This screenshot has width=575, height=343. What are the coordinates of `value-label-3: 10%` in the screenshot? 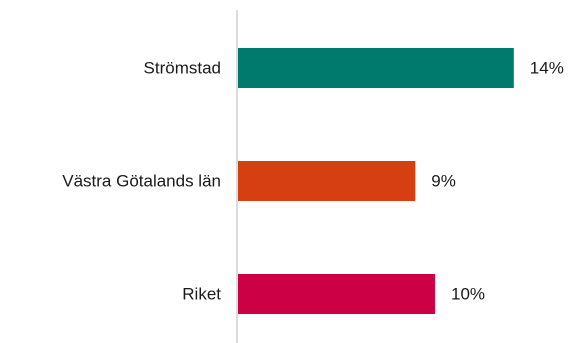 It's located at (468, 294).